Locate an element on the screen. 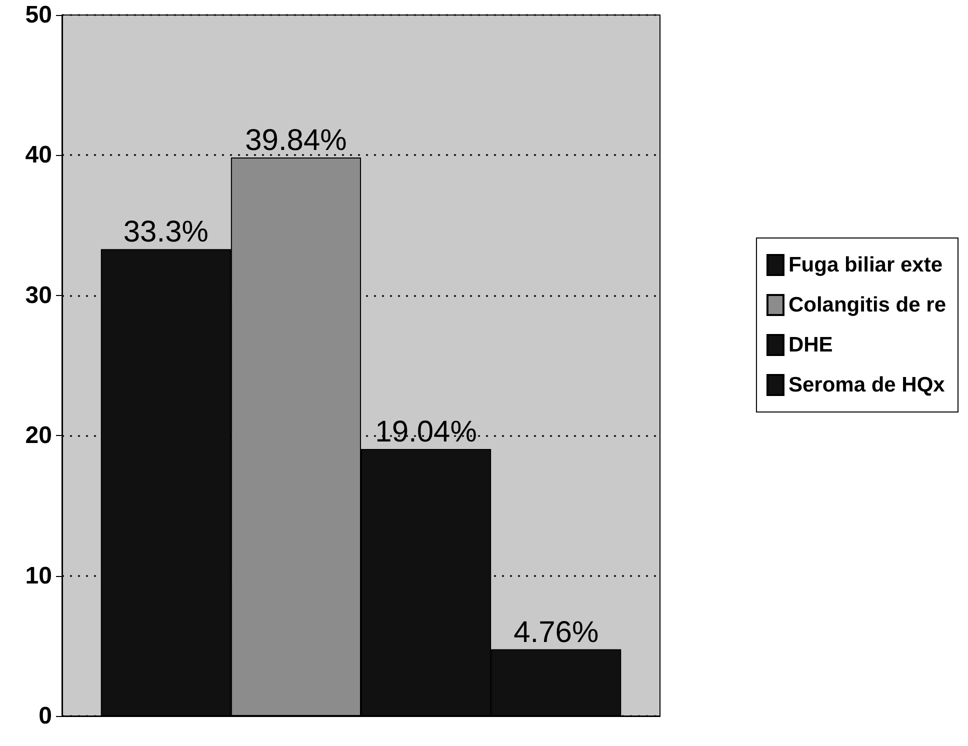 This screenshot has height=746, width=968. legend-label: DHE is located at coordinates (810, 345).